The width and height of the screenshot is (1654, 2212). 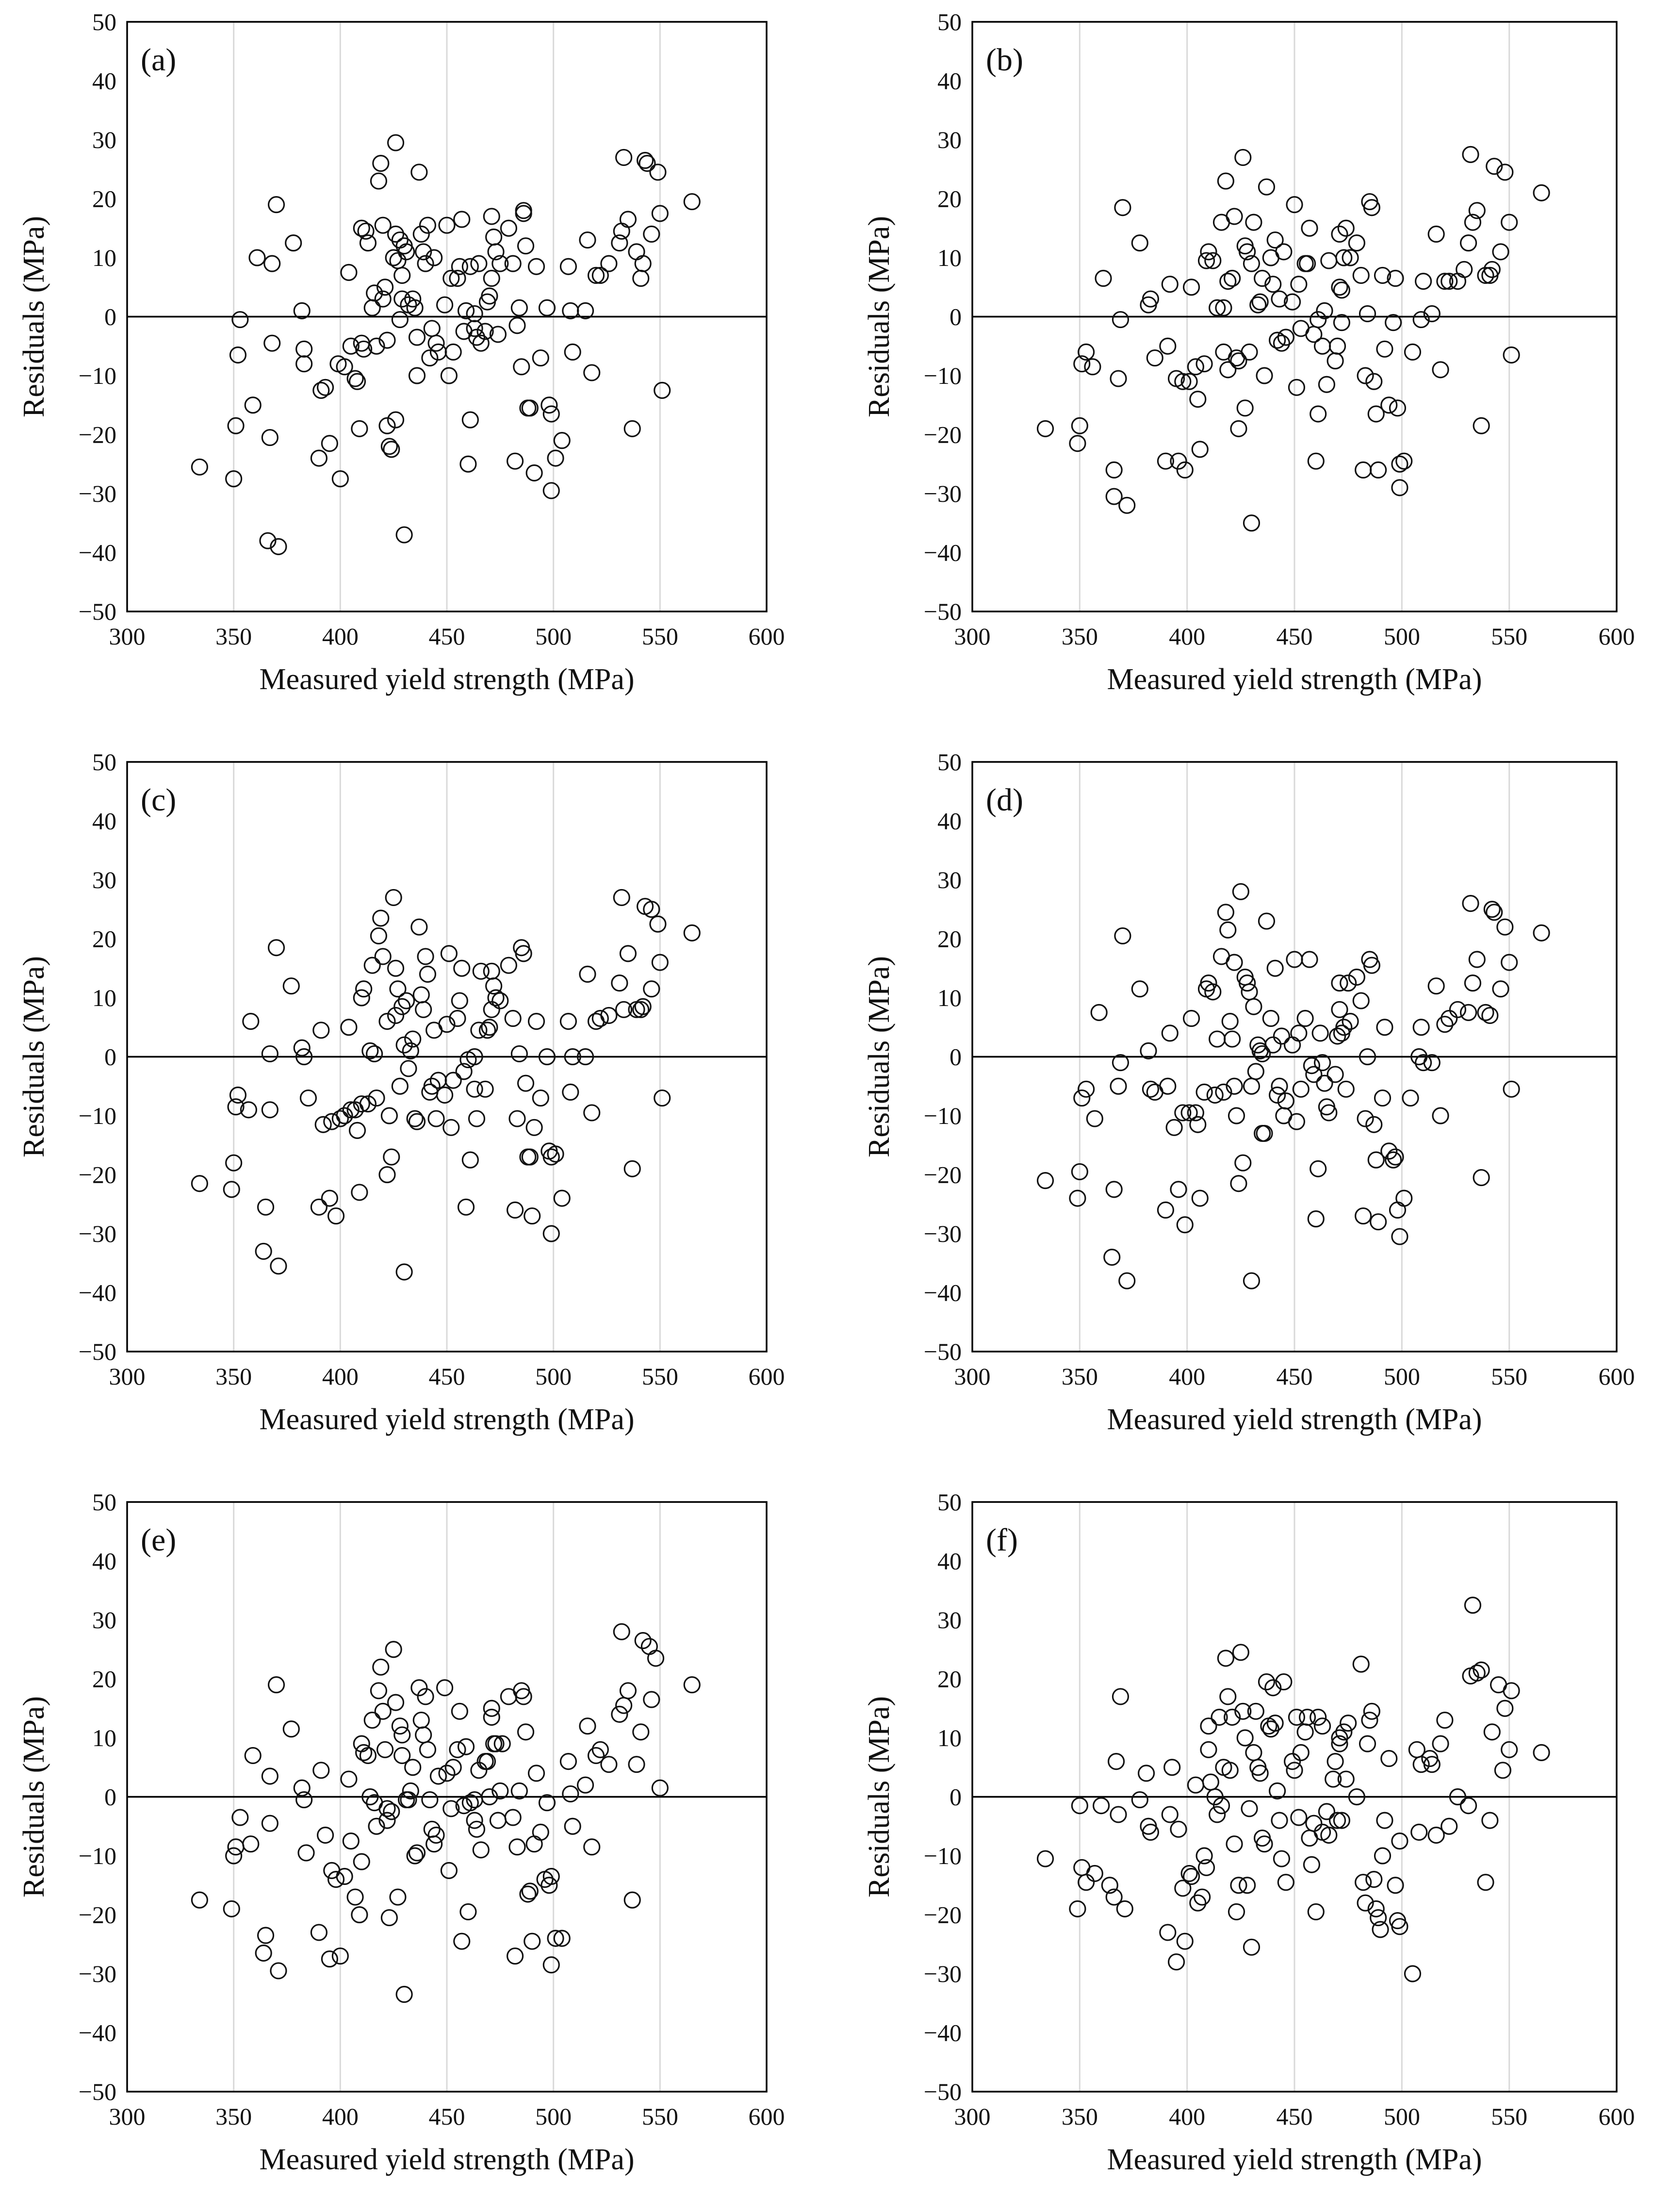 I want to click on y-tick-label: 30, so click(x=104, y=1620).